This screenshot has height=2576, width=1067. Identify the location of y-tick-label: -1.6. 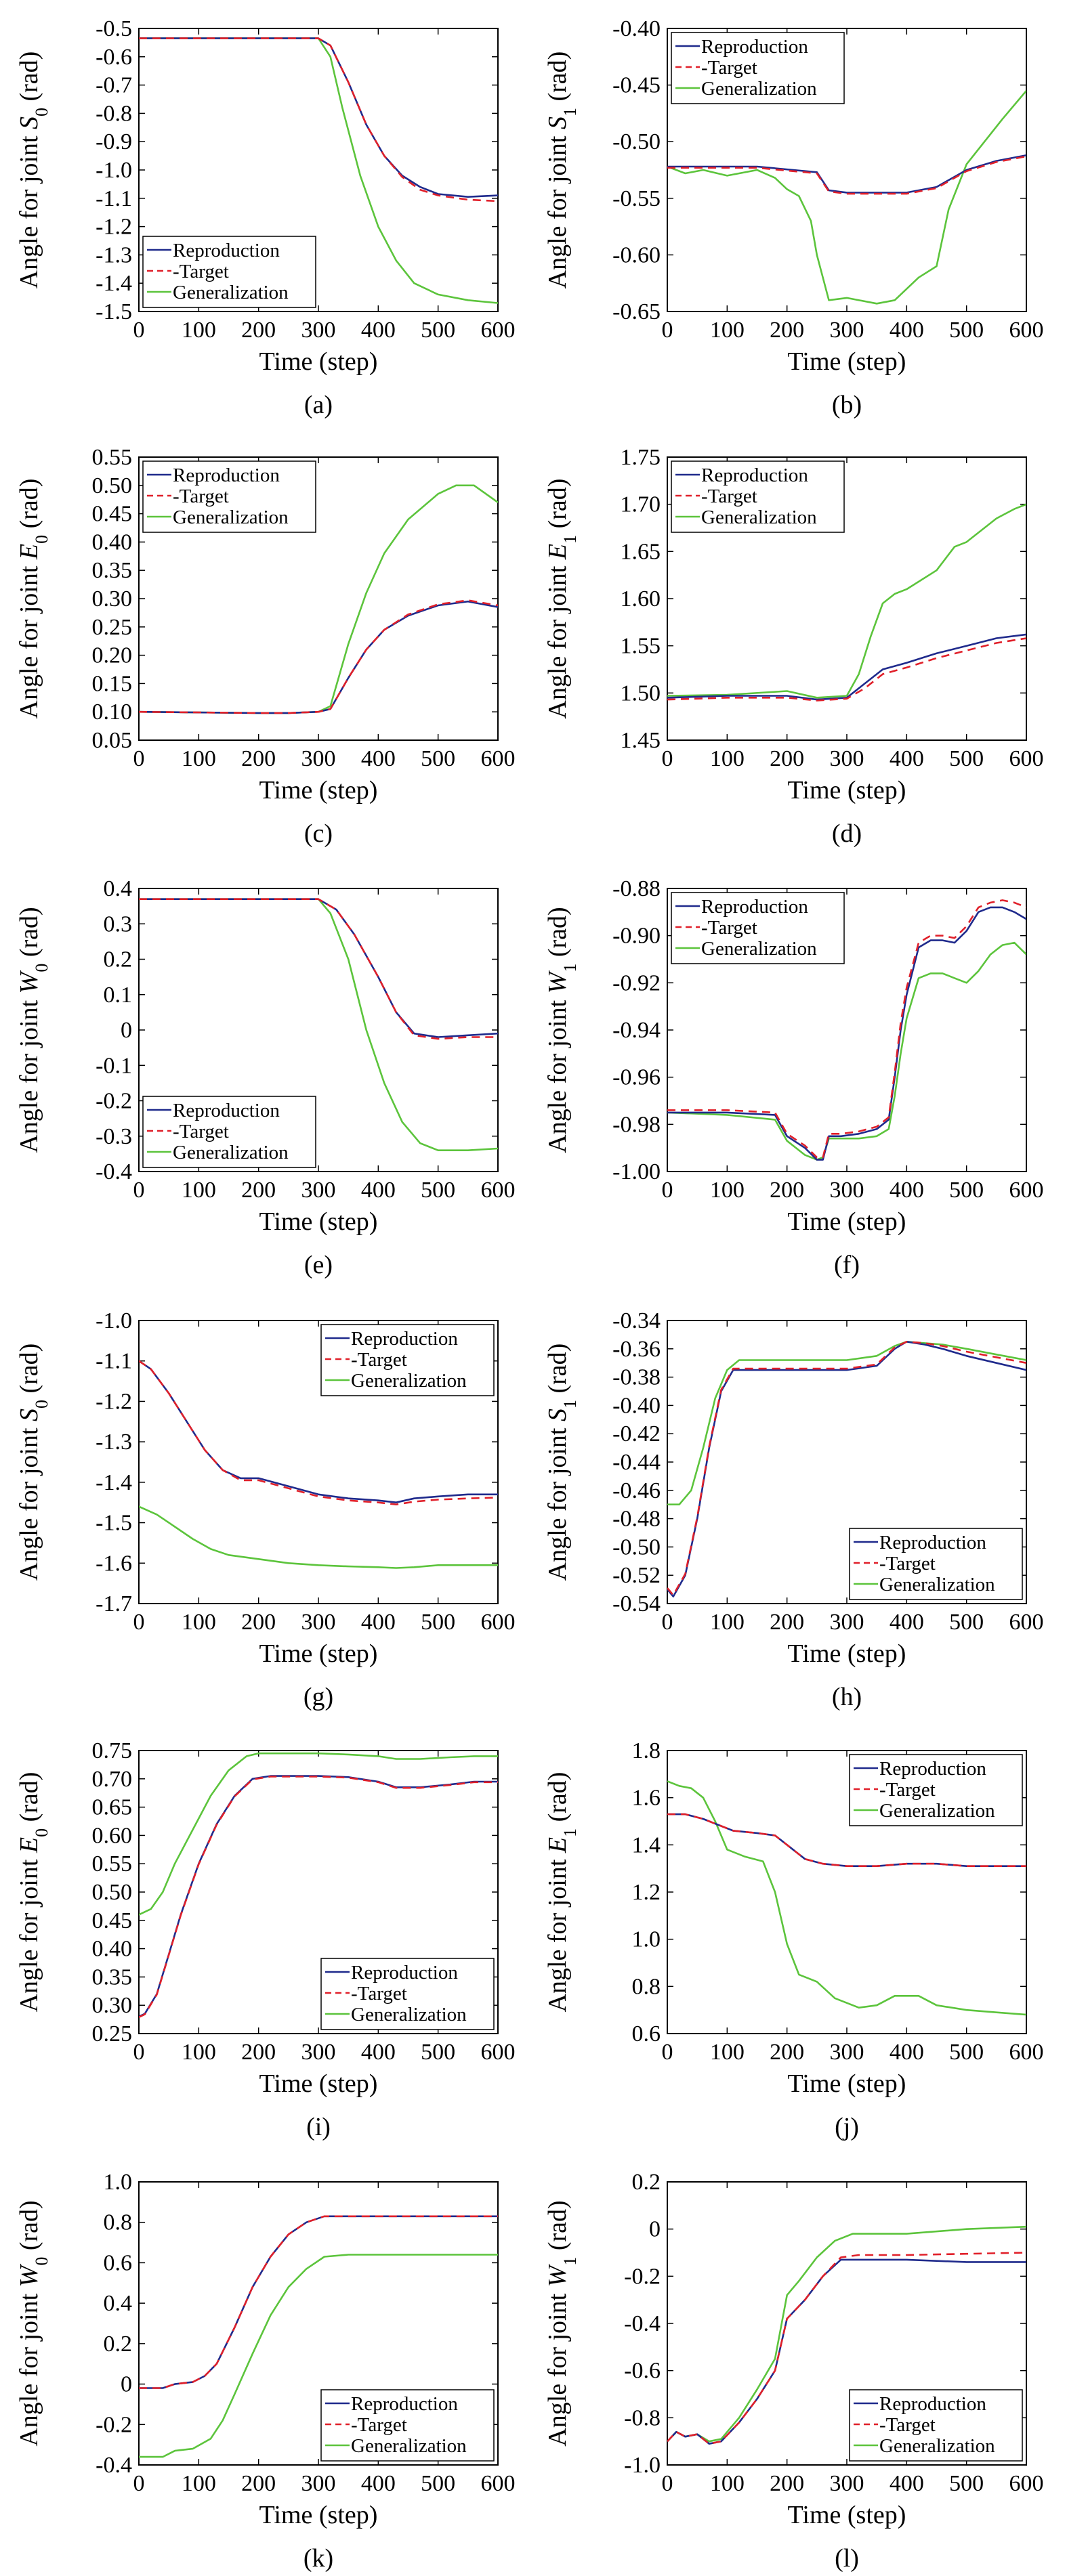
(114, 1563).